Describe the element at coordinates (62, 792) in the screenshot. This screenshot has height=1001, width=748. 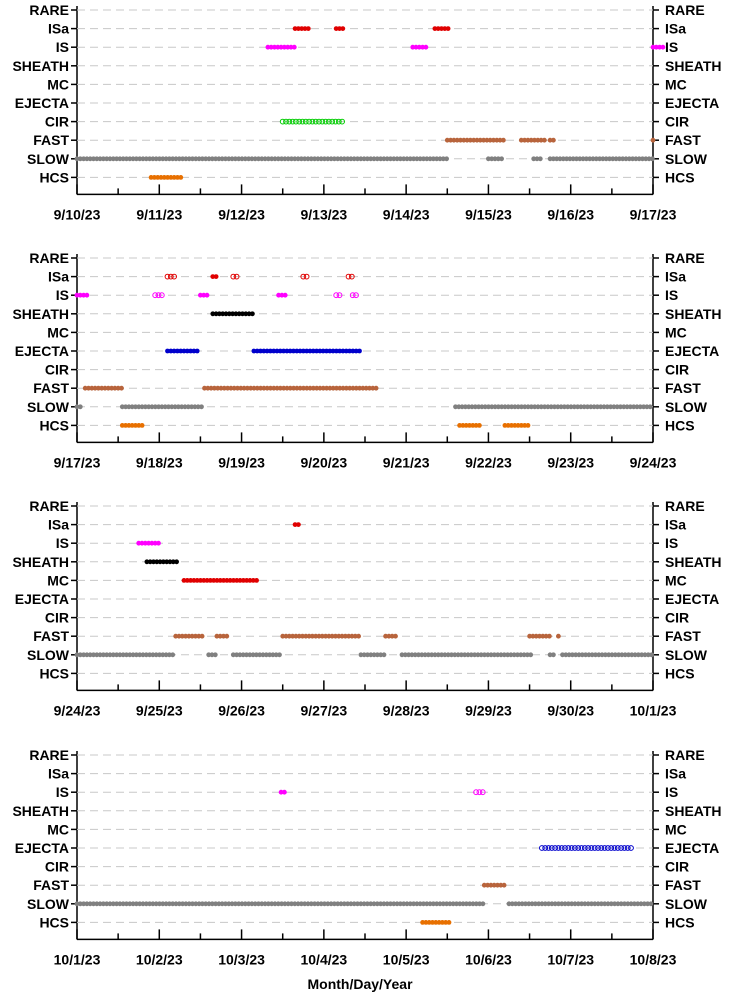
I see `y-tick-label-left: IS` at that location.